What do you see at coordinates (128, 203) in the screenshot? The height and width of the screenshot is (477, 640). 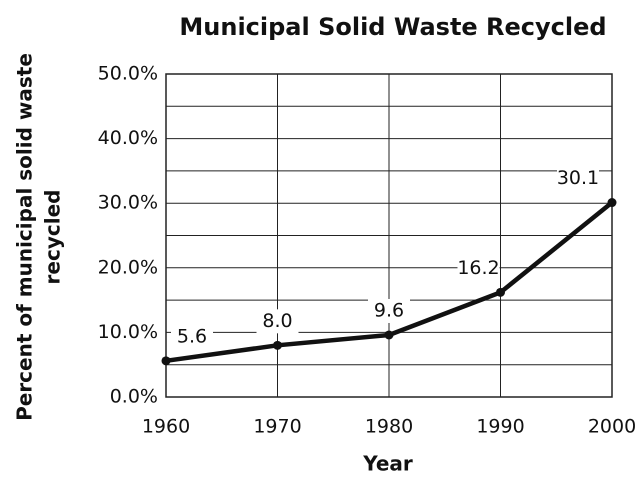 I see `y-tick-label: 30.0%` at bounding box center [128, 203].